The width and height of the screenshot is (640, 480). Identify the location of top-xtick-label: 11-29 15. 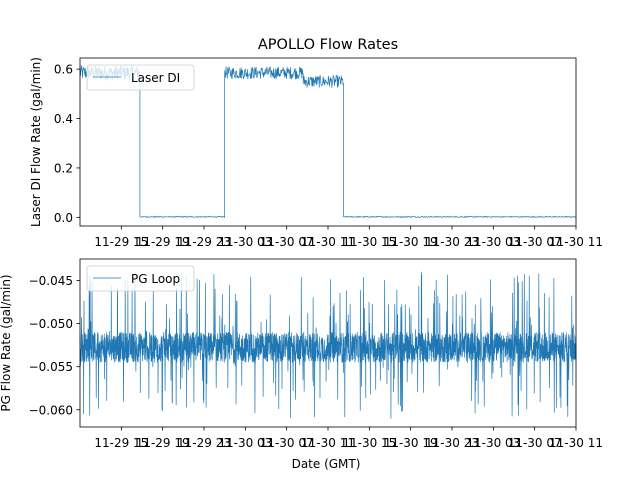
(121, 242).